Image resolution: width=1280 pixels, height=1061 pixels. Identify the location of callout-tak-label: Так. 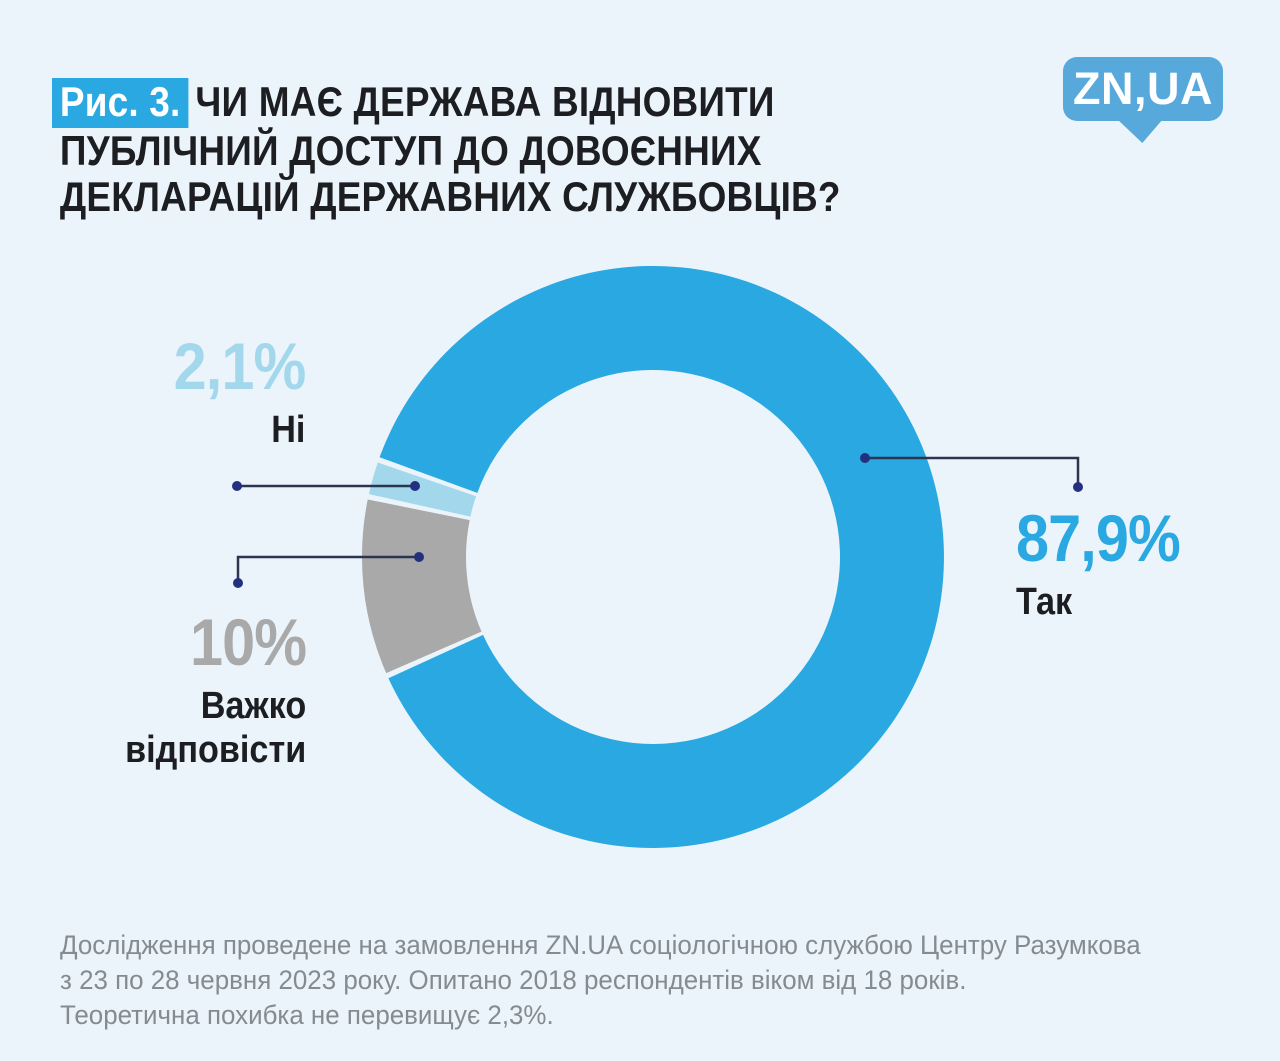
(1044, 602).